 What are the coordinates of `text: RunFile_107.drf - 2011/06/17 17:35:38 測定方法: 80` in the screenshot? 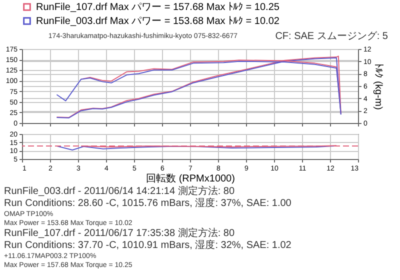 It's located at (119, 233).